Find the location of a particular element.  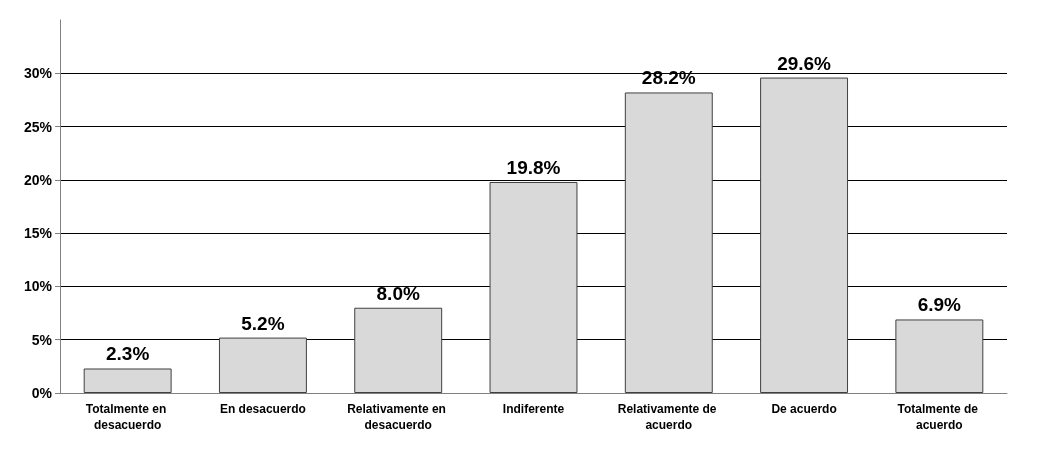

x-tick-label: En desacuerdo is located at coordinates (262, 409).